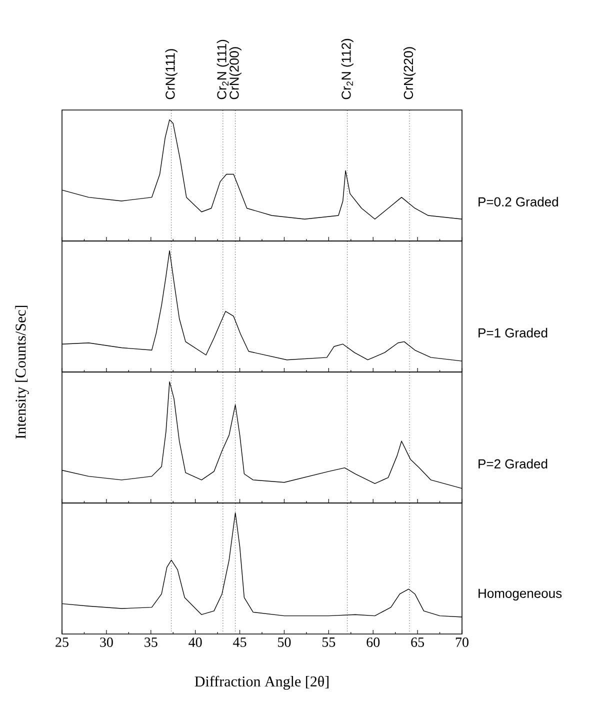 The height and width of the screenshot is (717, 608). I want to click on ref-line-label: CrN(220), so click(410, 73).